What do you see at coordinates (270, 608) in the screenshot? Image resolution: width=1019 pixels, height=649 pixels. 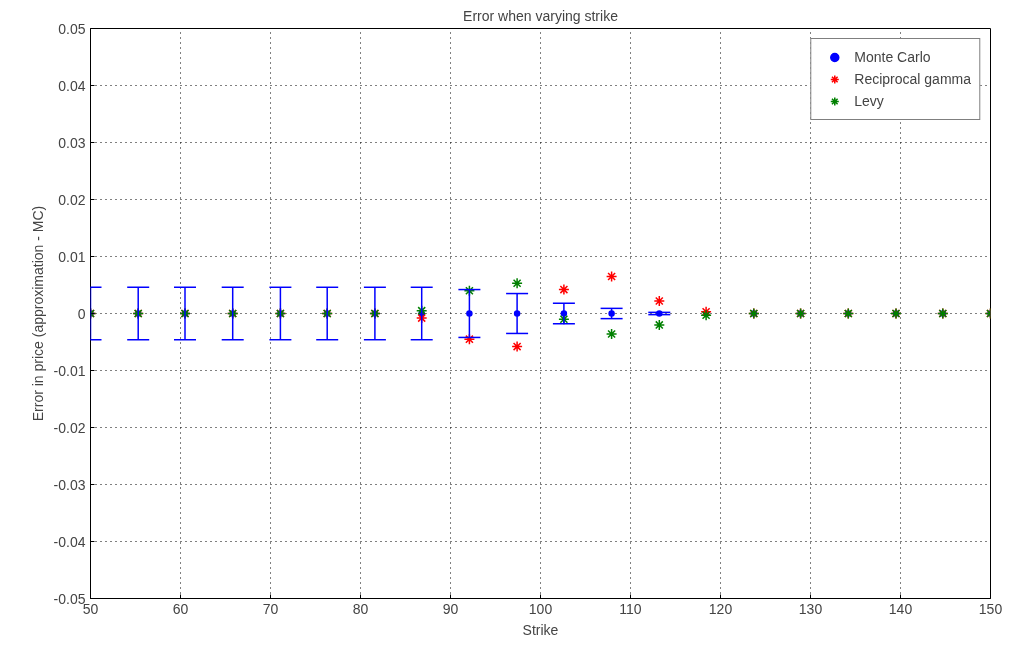 I see `x-tick-label: 70` at bounding box center [270, 608].